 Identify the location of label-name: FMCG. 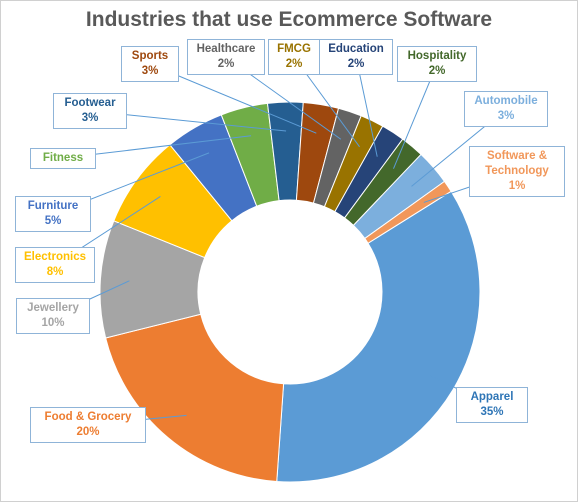
(294, 49).